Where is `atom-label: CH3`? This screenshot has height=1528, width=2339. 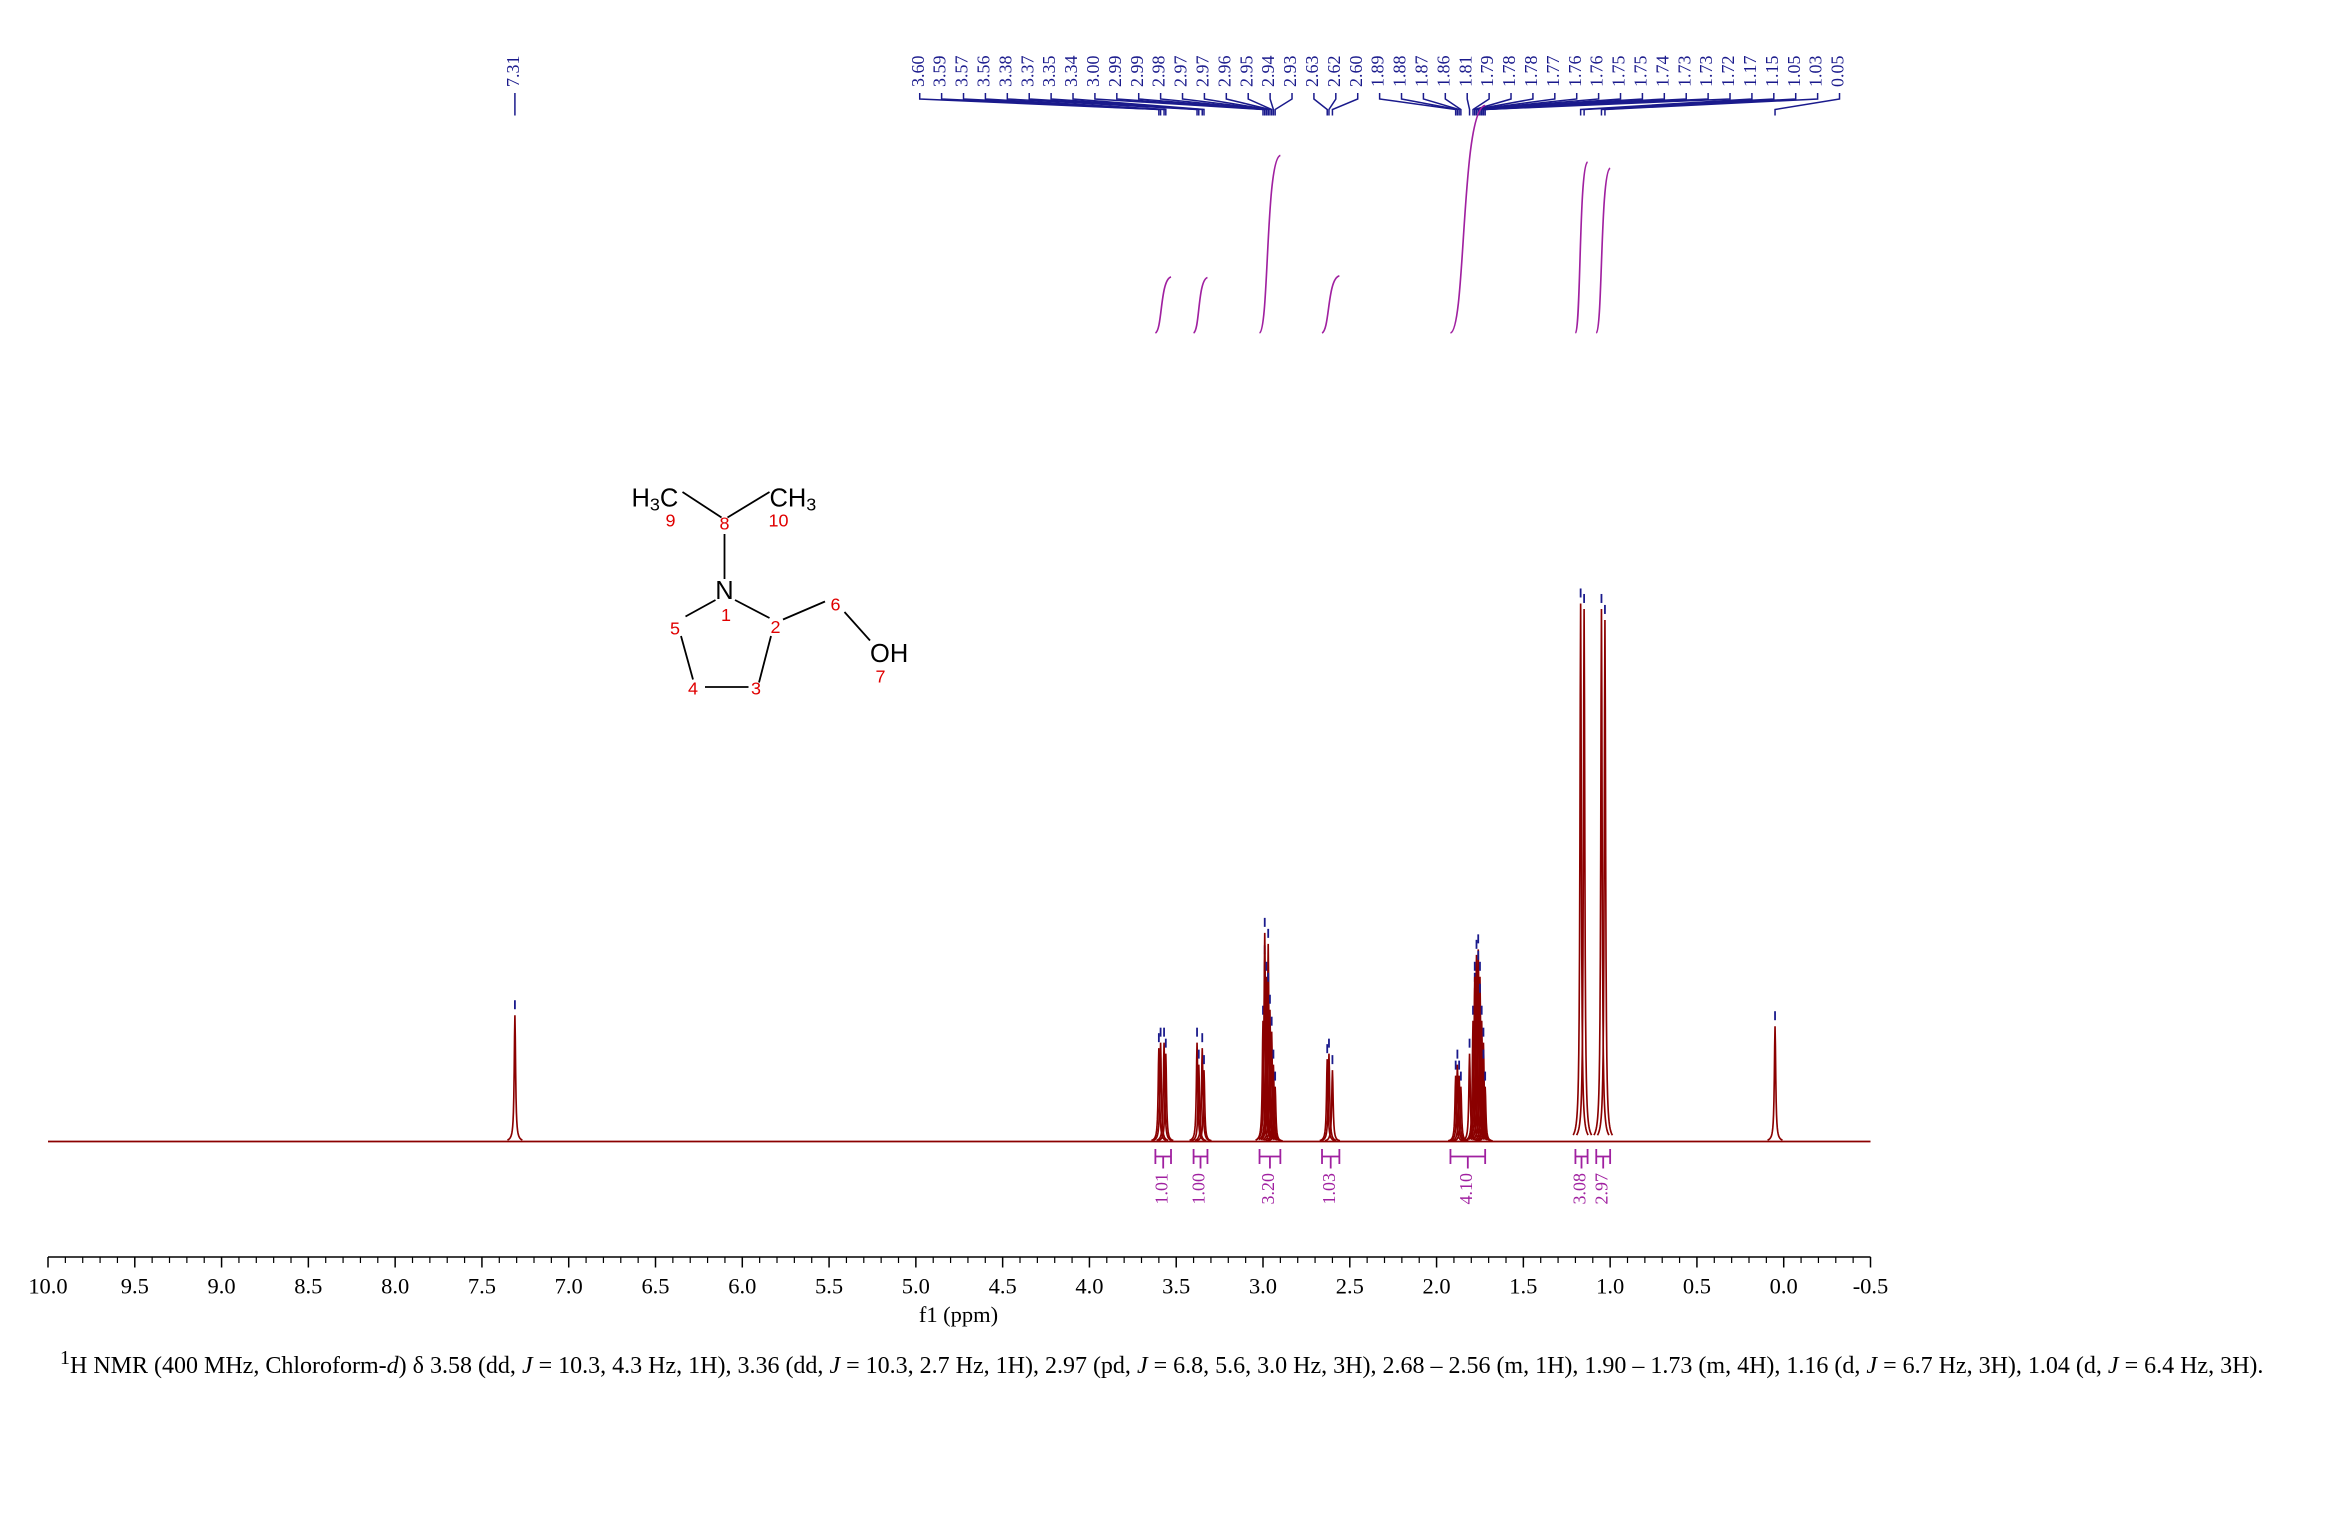
atom-label: CH3 is located at coordinates (793, 499).